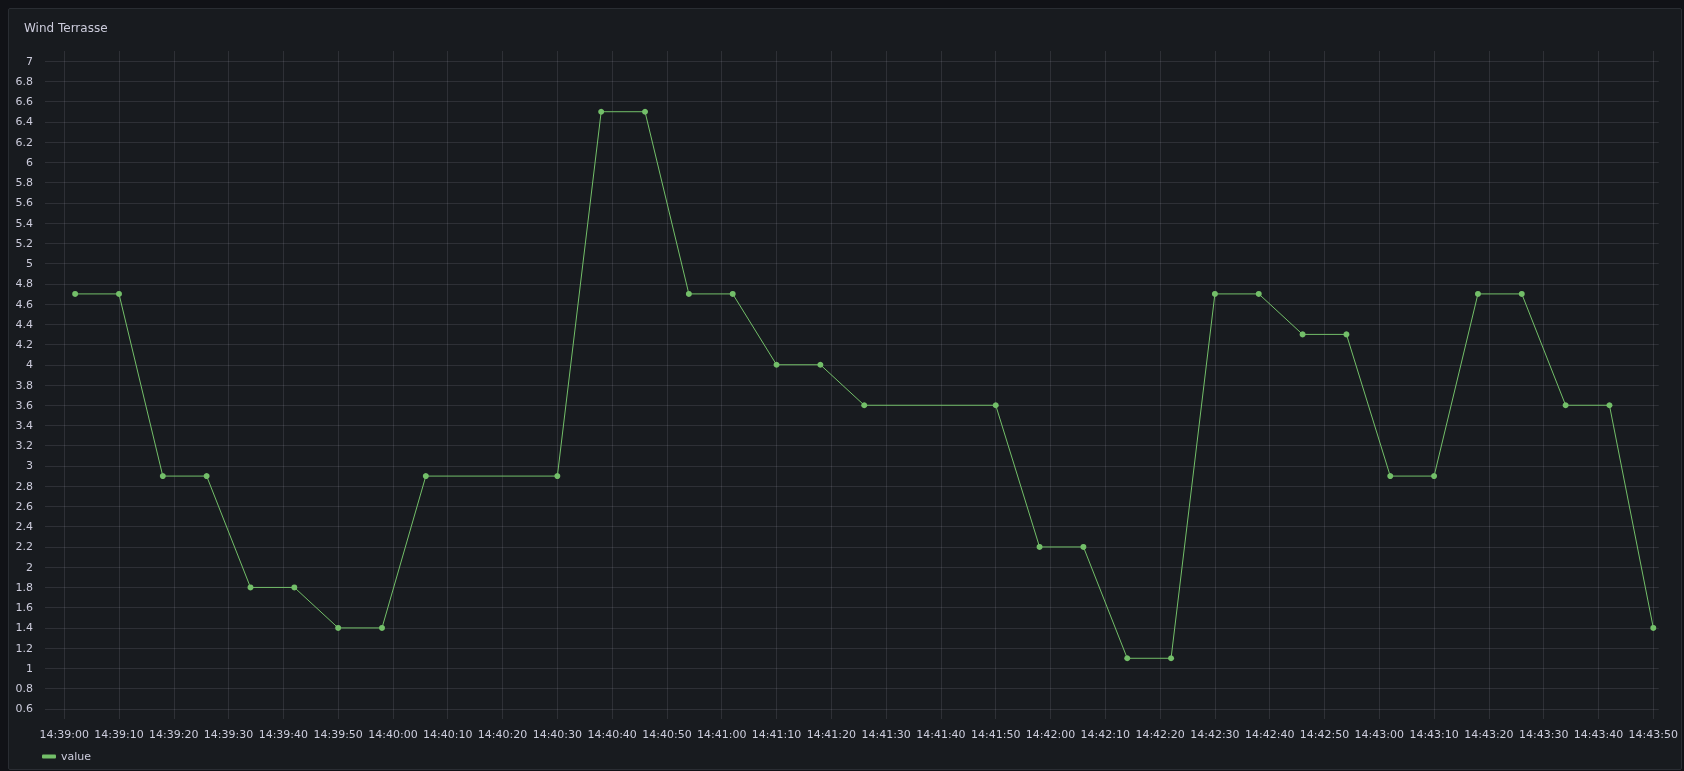 Image resolution: width=1684 pixels, height=771 pixels. What do you see at coordinates (24, 385) in the screenshot?
I see `y-tick-label: 3.8` at bounding box center [24, 385].